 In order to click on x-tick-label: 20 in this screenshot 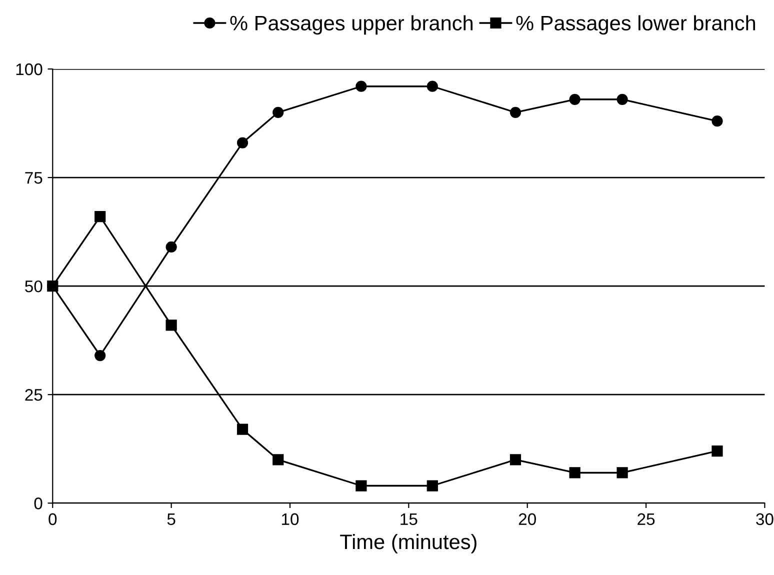, I will do `click(527, 519)`.